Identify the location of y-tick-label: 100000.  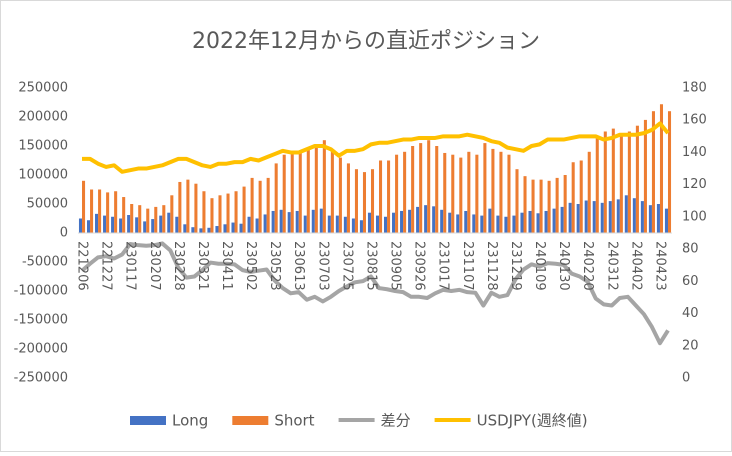
(43, 175).